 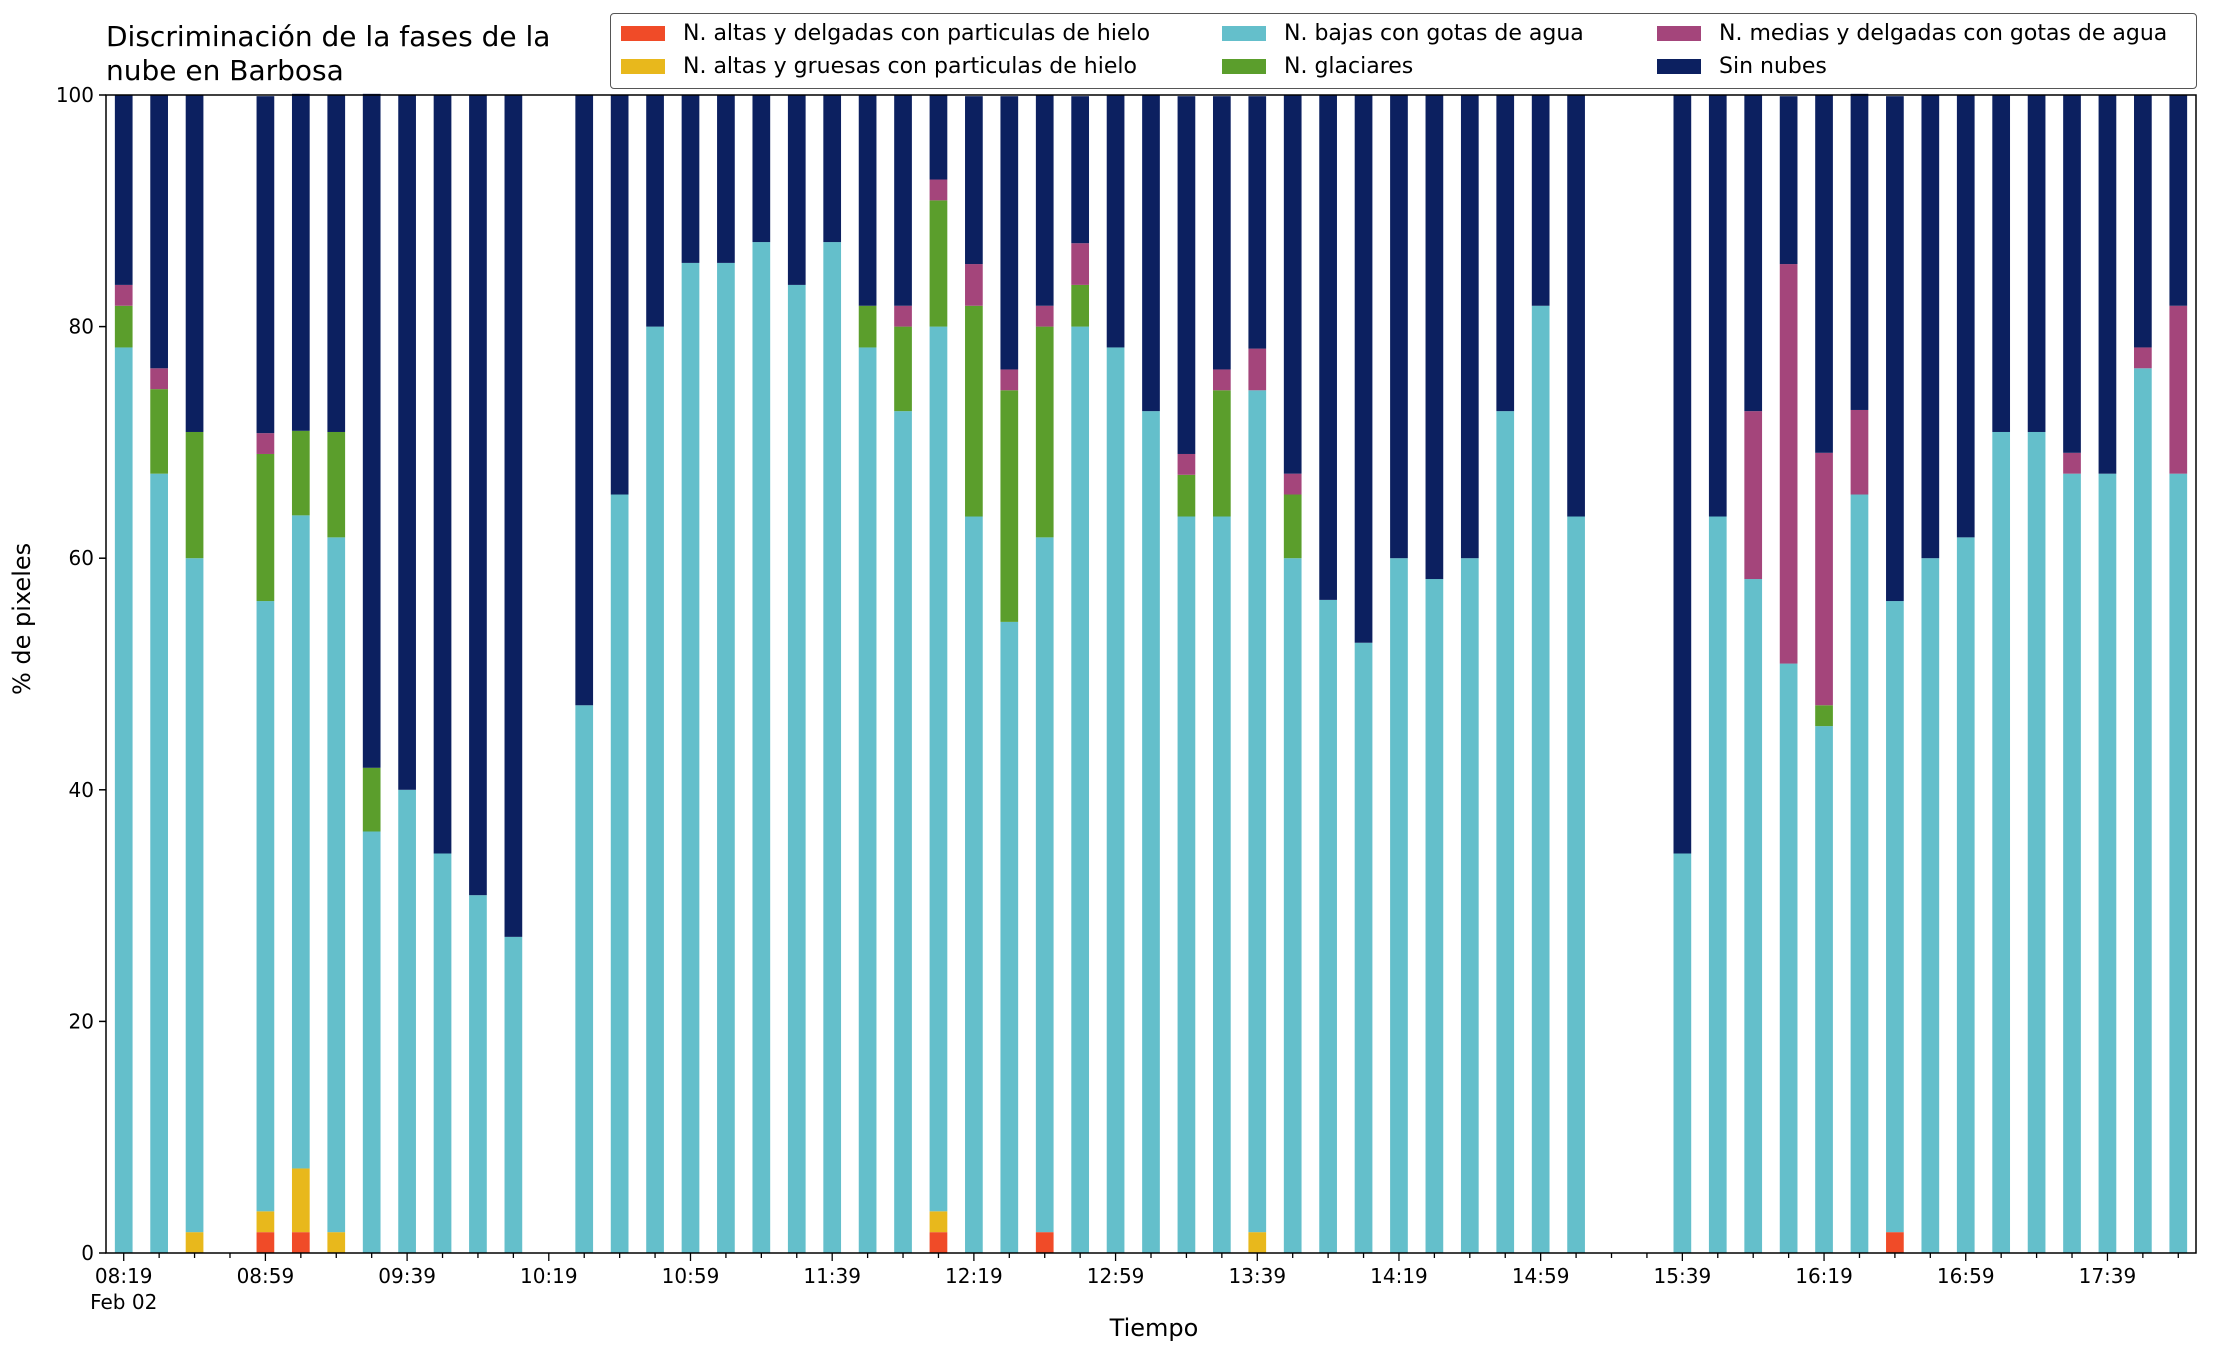 What do you see at coordinates (123, 1302) in the screenshot?
I see `x-date-label: Feb 02` at bounding box center [123, 1302].